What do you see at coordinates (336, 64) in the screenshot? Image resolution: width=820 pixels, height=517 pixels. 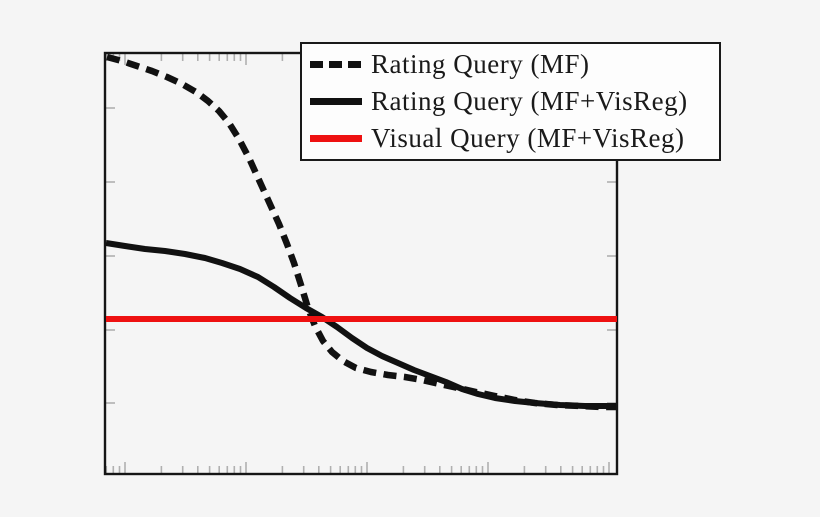 I see `dashed-line-sample` at bounding box center [336, 64].